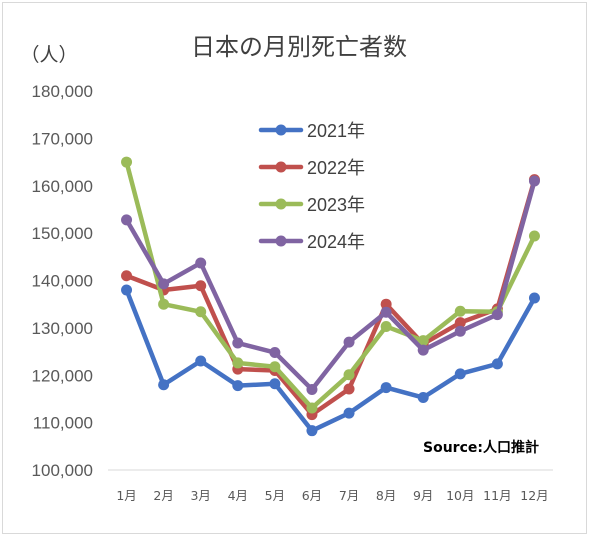 This screenshot has height=536, width=589. Describe the element at coordinates (336, 131) in the screenshot. I see `legend-label: 2021年` at that location.